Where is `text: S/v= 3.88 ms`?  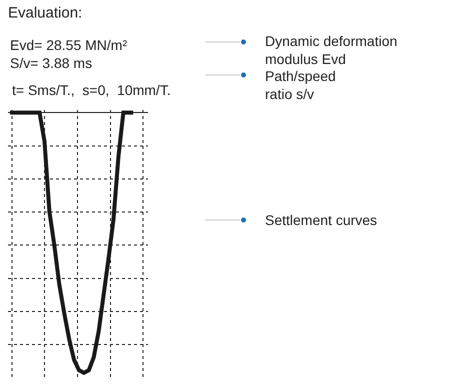 text: S/v= 3.88 ms is located at coordinates (51, 63).